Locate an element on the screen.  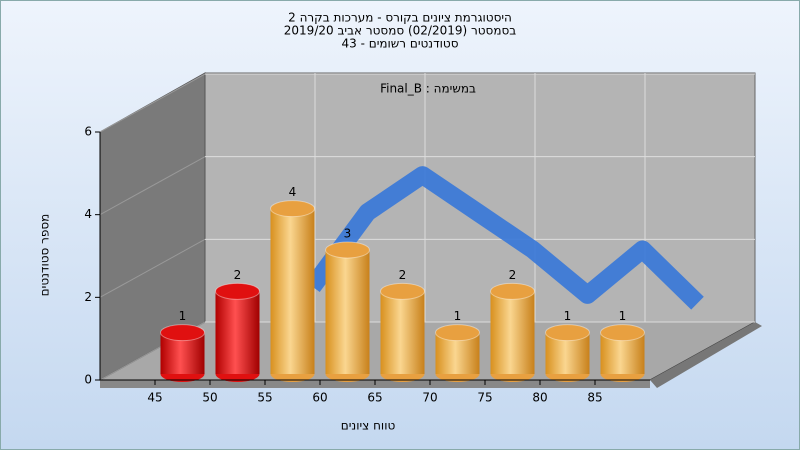
x-tick-label: 45 is located at coordinates (154, 398).